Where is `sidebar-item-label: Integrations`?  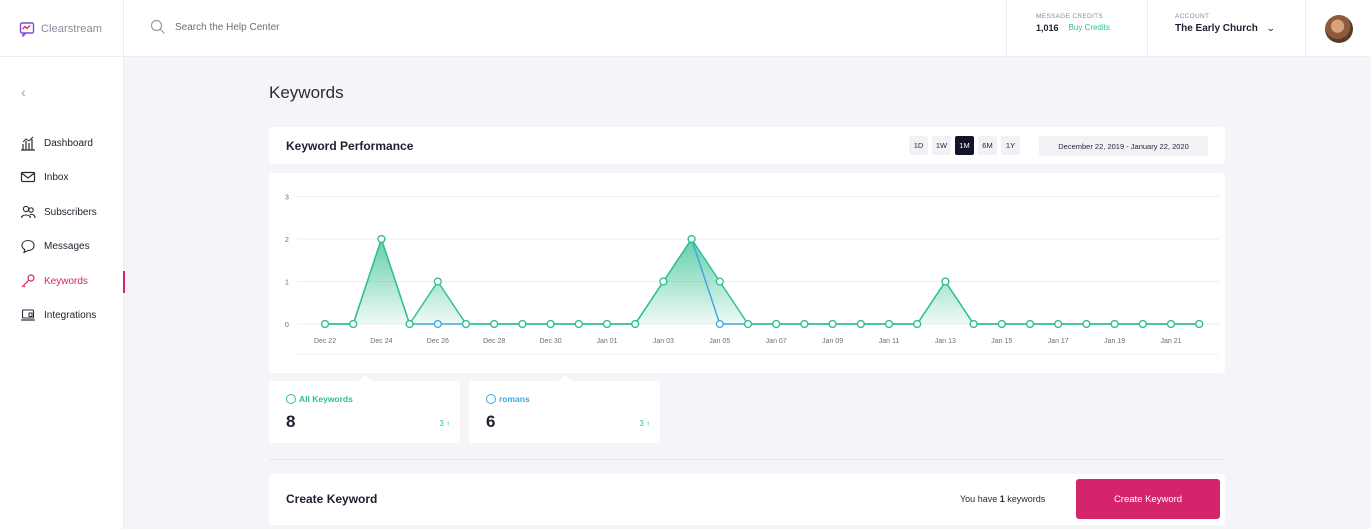
sidebar-item-label: Integrations is located at coordinates (70, 315).